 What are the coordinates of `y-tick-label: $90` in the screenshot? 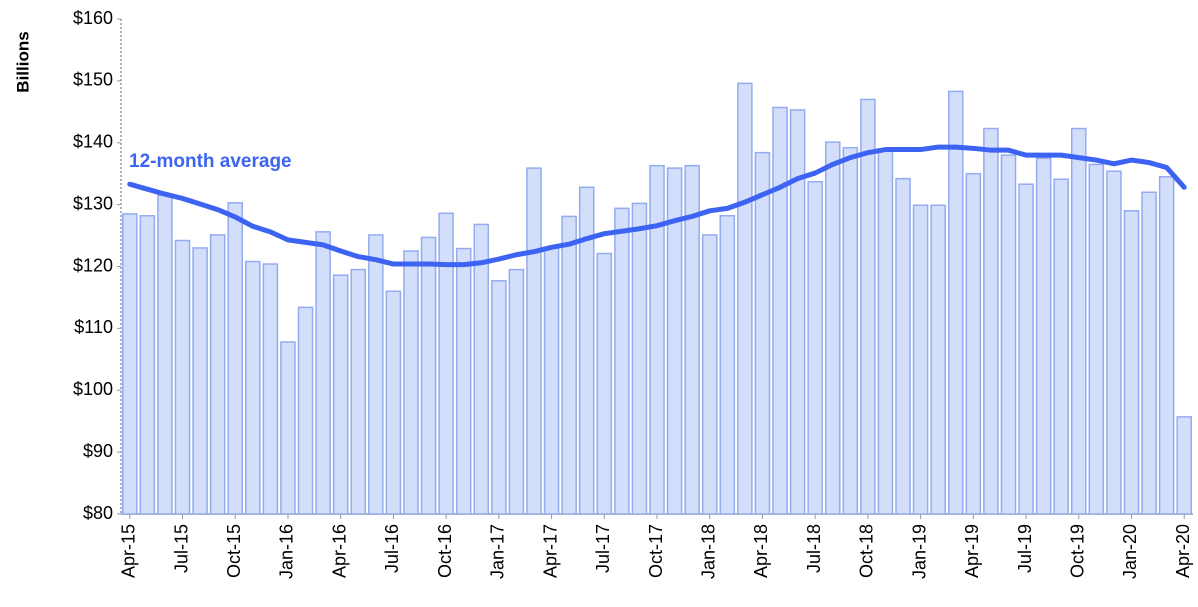 It's located at (98, 451).